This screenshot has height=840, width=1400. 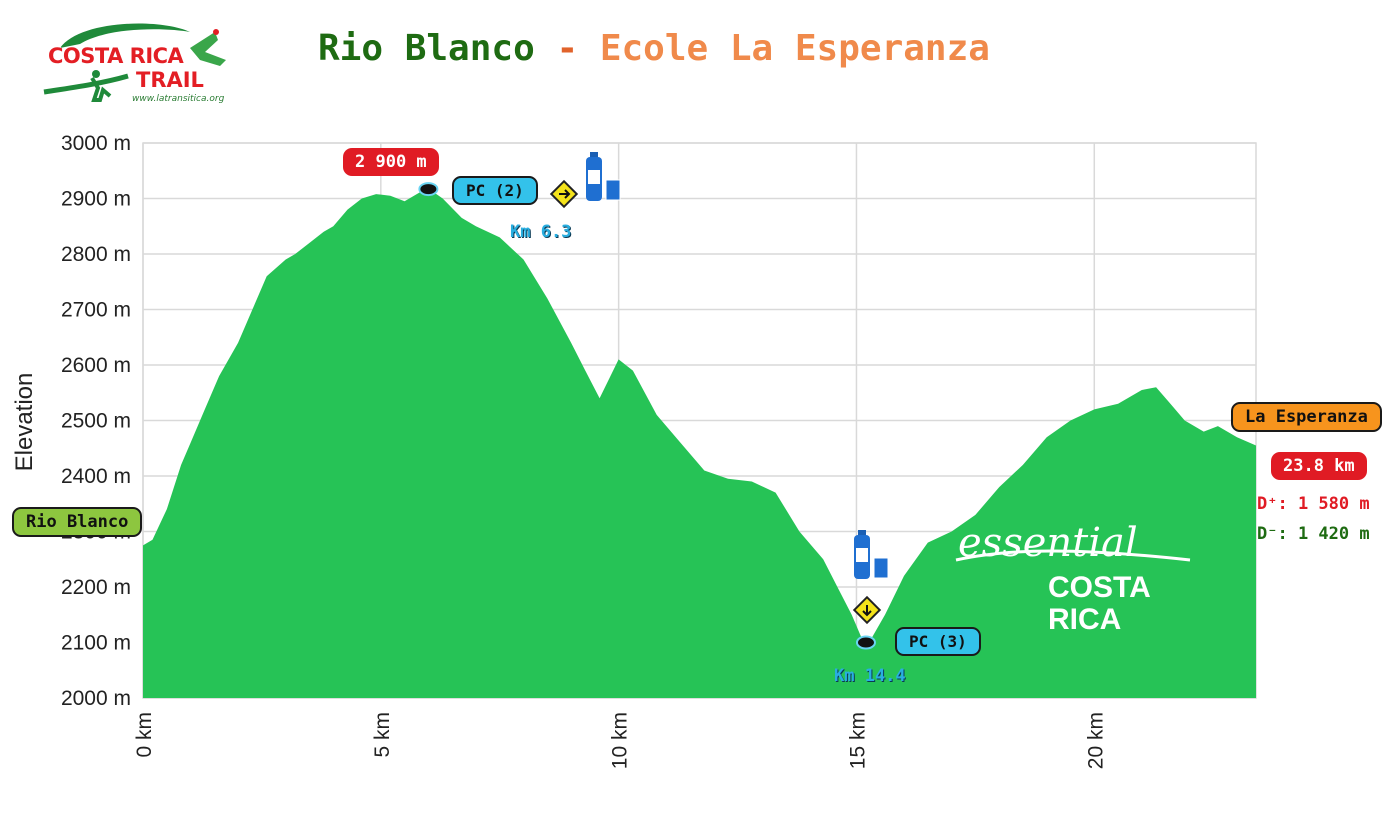 What do you see at coordinates (865, 642) in the screenshot?
I see `checkpoint-3-marker` at bounding box center [865, 642].